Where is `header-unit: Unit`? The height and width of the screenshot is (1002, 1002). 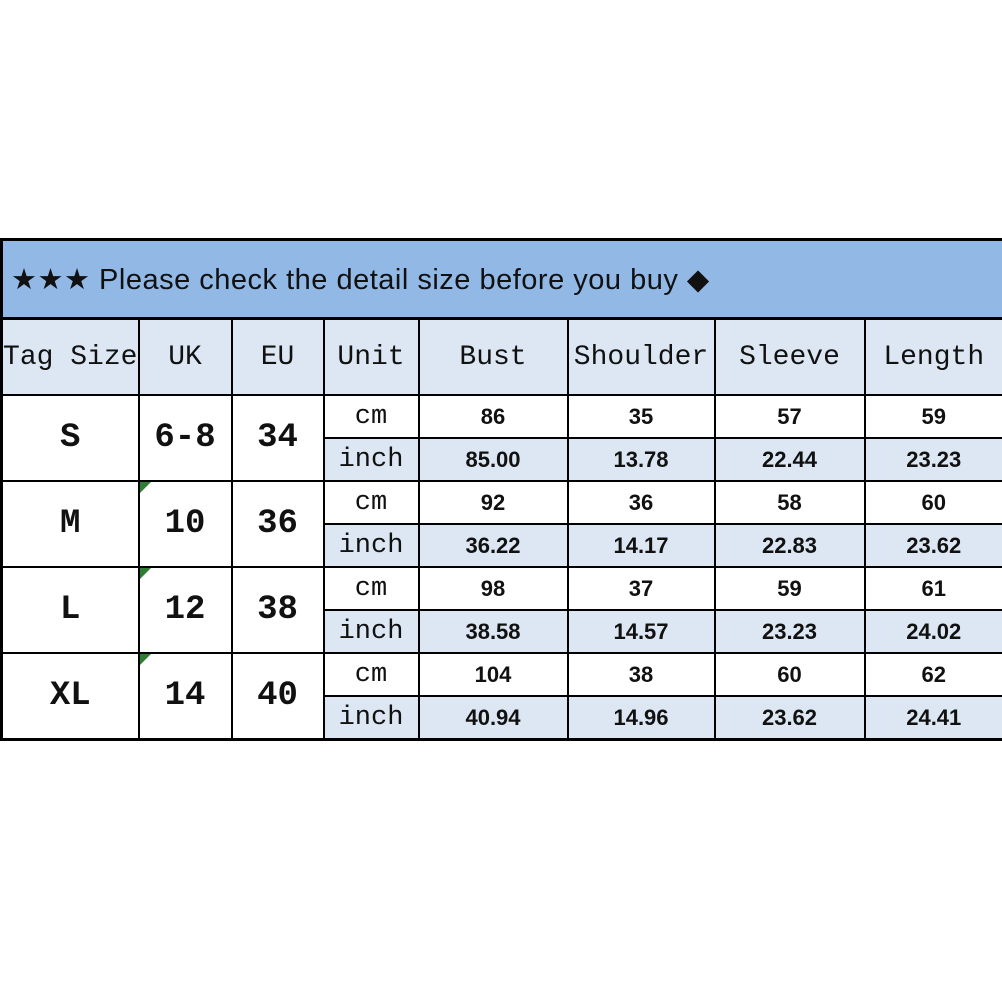
header-unit: Unit is located at coordinates (371, 356).